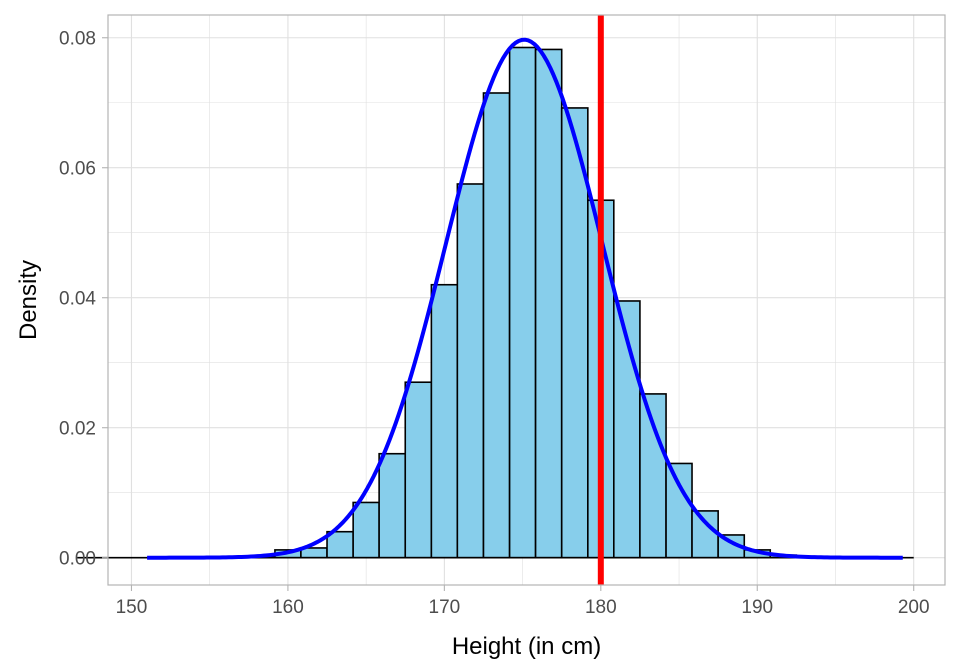  I want to click on x-tick-label: 190, so click(757, 607).